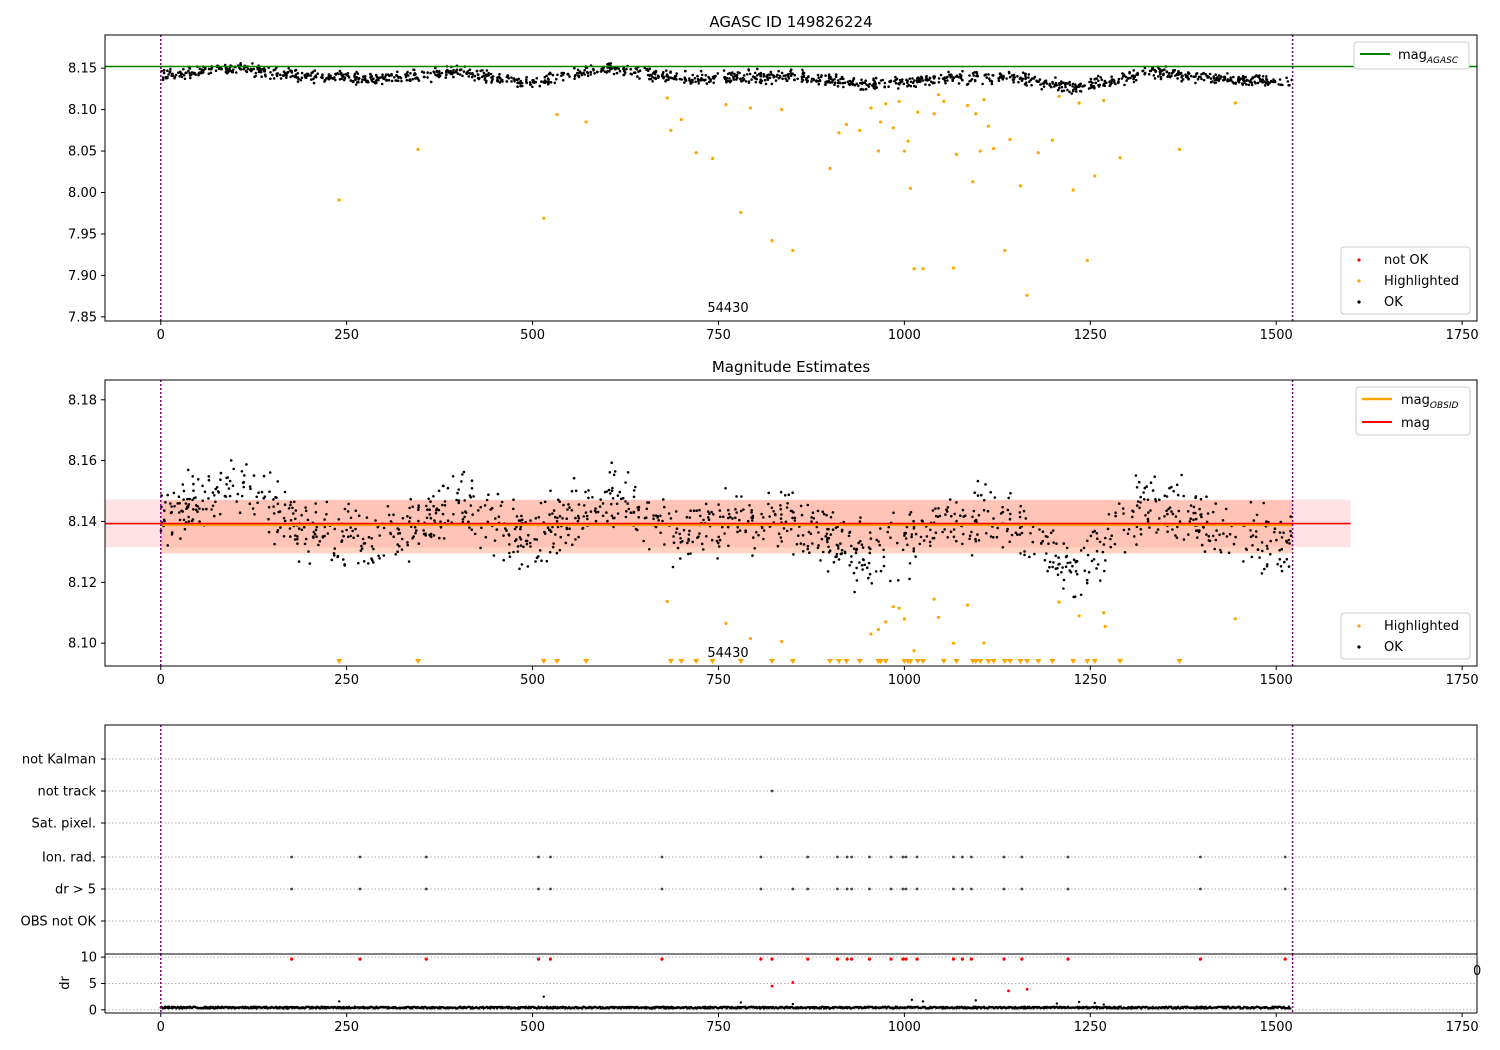 This screenshot has width=1500, height=1050. What do you see at coordinates (161, 680) in the screenshot?
I see `x-tick-label: 0` at bounding box center [161, 680].